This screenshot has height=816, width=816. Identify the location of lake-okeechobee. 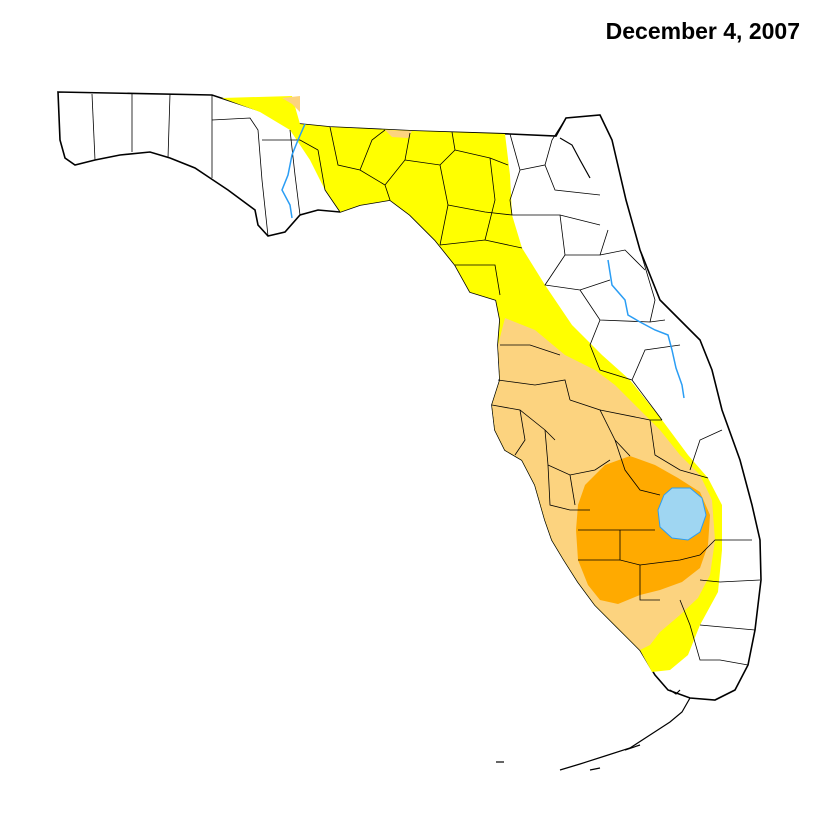
(682, 514).